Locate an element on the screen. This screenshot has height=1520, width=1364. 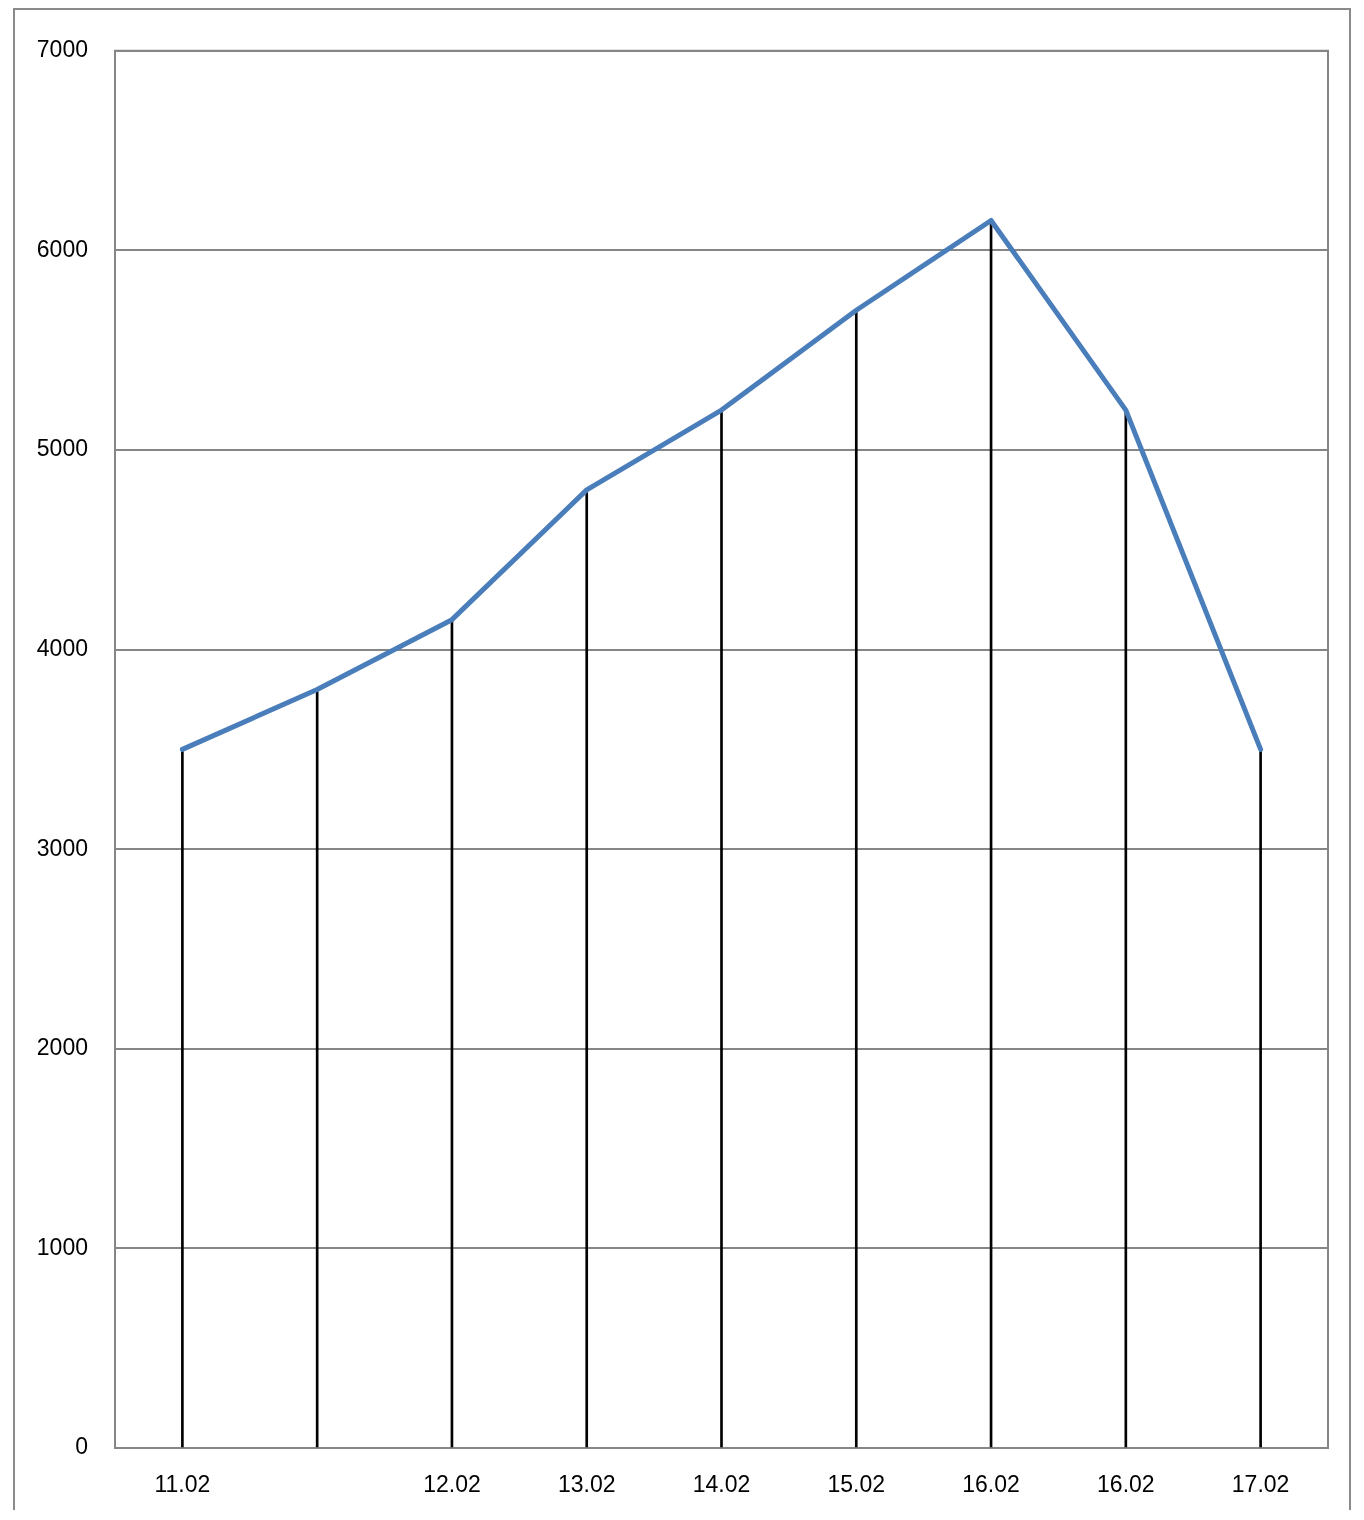
x-tick-label: 15.02 is located at coordinates (856, 1484).